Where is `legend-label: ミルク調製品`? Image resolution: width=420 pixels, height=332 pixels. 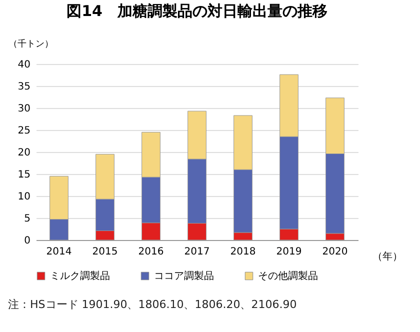 legend-label: ミルク調製品 is located at coordinates (80, 276).